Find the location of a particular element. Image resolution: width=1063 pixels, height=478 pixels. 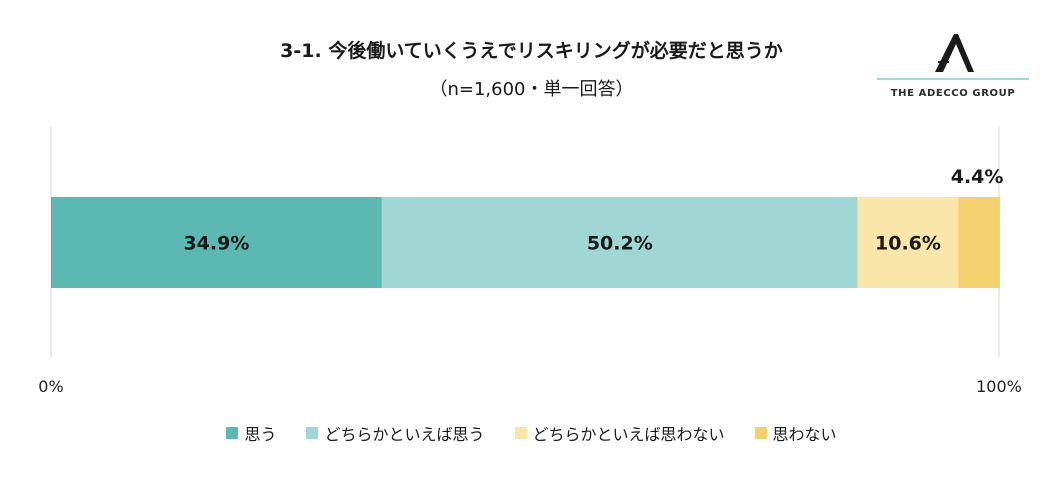

legend-label-1: どちらかといえば思う is located at coordinates (404, 434).